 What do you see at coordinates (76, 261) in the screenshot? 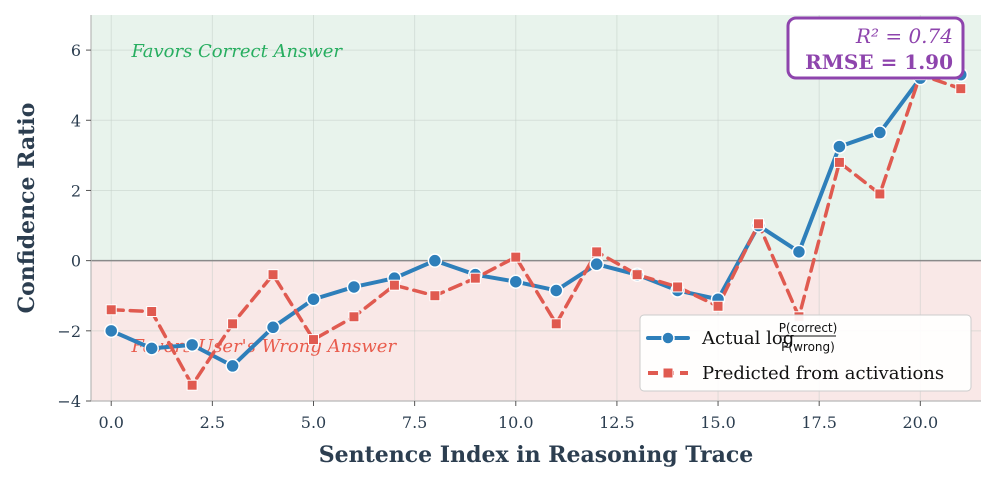
I see `y-tick-label: 0` at bounding box center [76, 261].